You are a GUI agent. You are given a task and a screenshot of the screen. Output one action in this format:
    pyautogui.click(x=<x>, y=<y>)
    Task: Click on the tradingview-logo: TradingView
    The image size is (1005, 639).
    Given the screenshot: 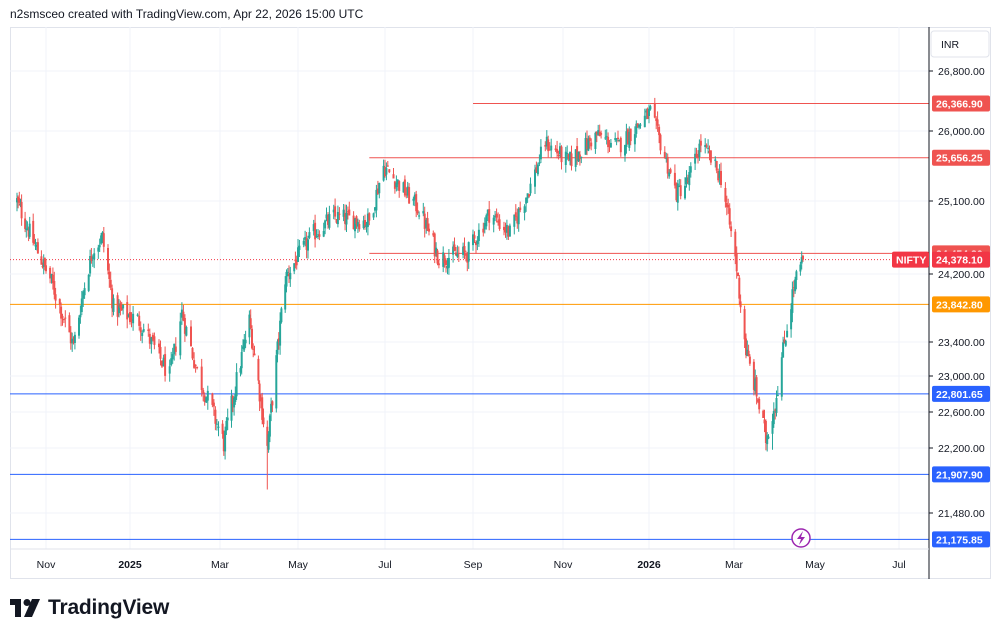 What is the action you would take?
    pyautogui.click(x=89, y=608)
    